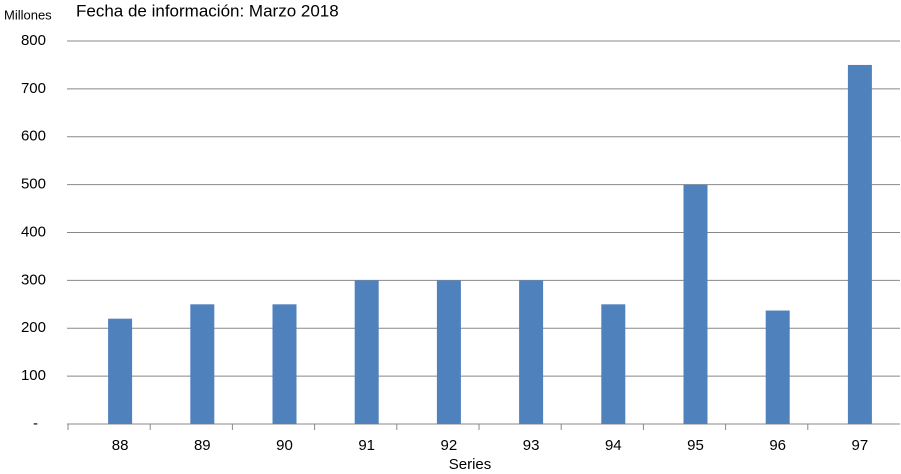  Describe the element at coordinates (33, 184) in the screenshot. I see `y-tick-label: 500` at that location.